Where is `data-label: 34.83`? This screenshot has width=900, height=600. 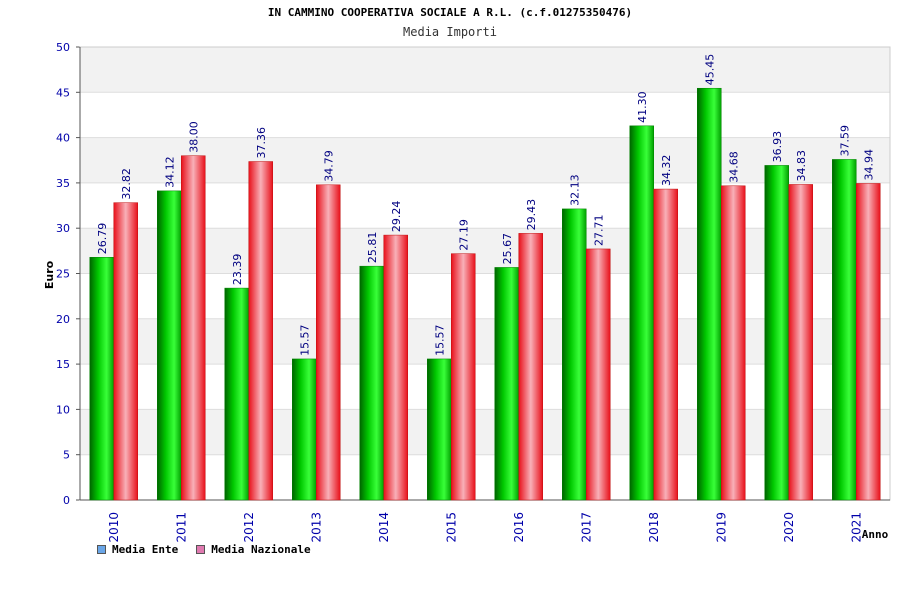 data-label: 34.83 is located at coordinates (801, 166).